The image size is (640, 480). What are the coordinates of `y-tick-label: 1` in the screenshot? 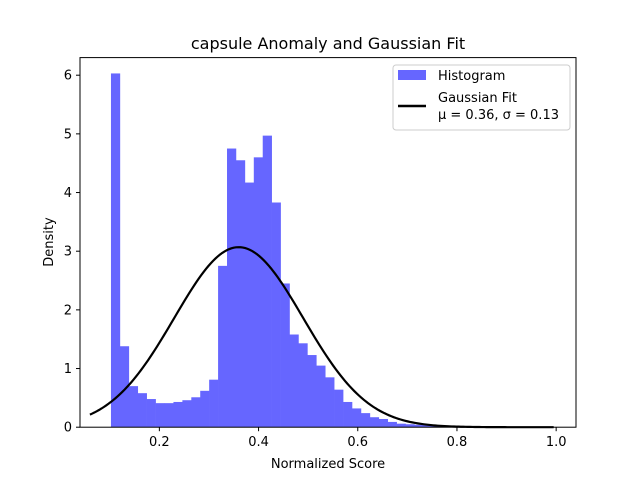 It's located at (68, 369).